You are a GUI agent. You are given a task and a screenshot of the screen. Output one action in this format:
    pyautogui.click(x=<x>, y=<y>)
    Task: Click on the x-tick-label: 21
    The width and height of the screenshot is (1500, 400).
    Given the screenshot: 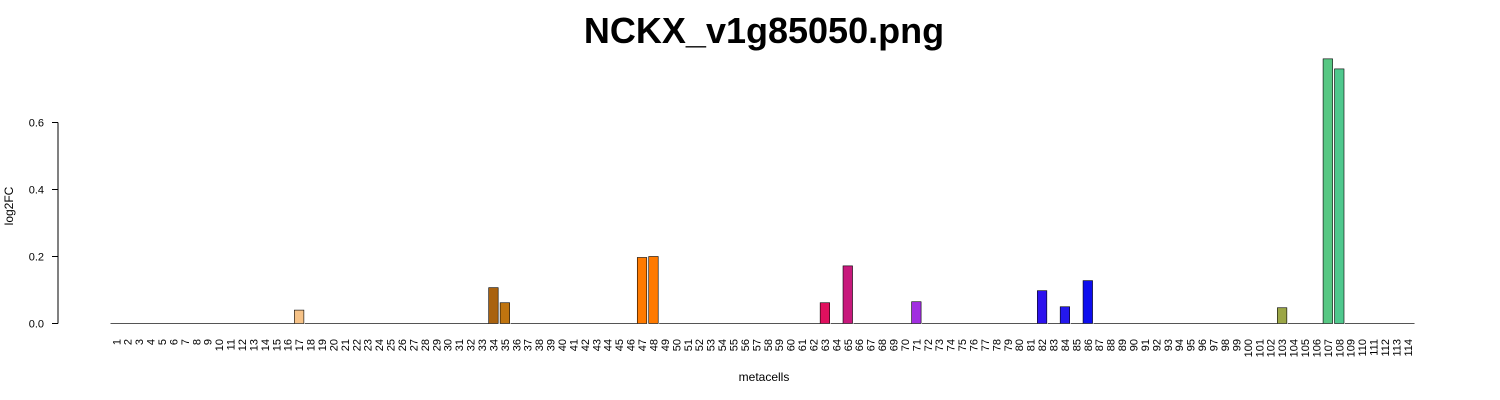 What is the action you would take?
    pyautogui.click(x=346, y=345)
    